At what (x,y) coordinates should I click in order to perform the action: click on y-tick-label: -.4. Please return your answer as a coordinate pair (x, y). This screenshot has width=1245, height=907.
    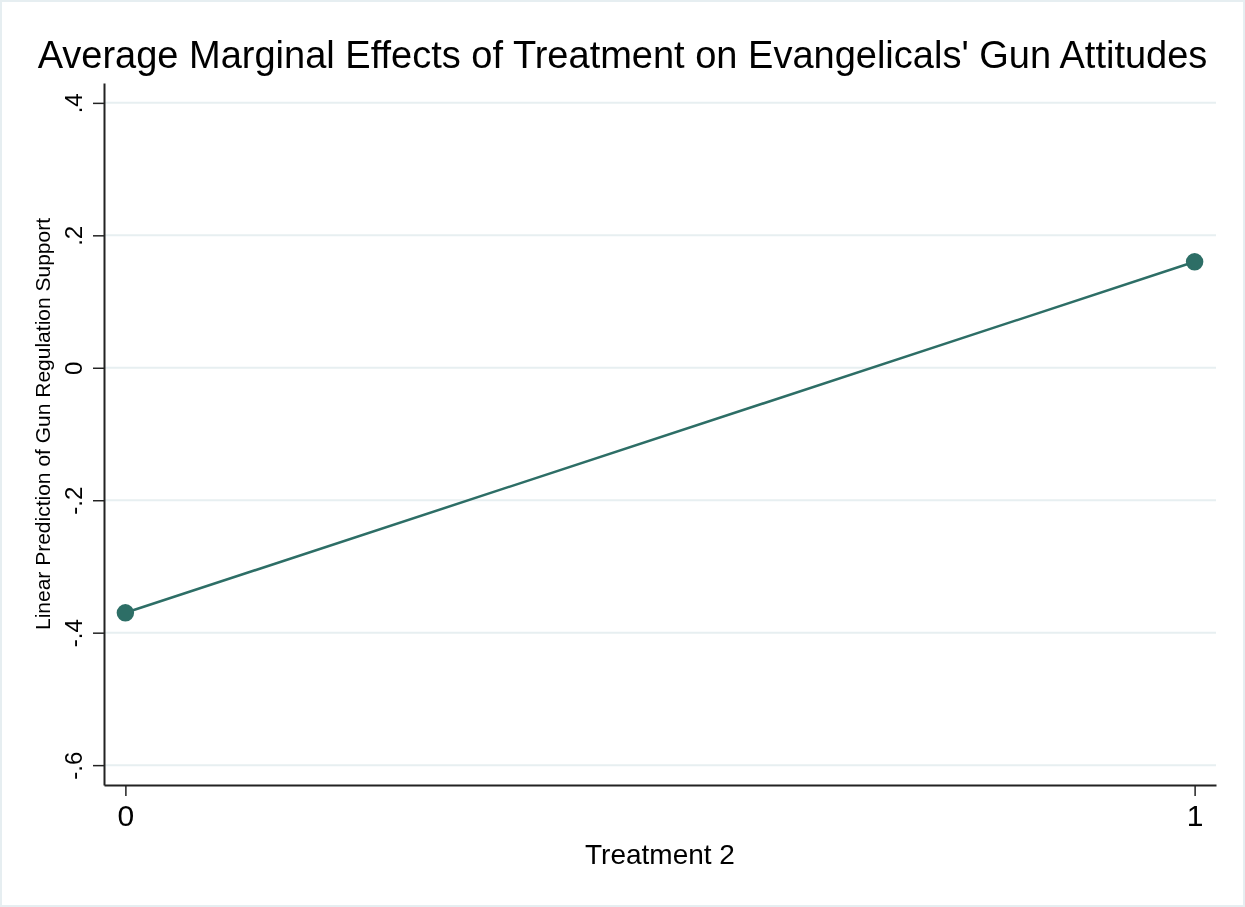
    Looking at the image, I should click on (73, 633).